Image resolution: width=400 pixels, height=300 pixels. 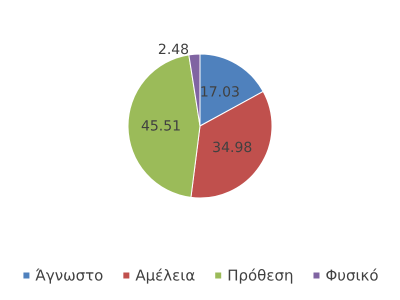 What do you see at coordinates (220, 92) in the screenshot?
I see `data-label: 17.03` at bounding box center [220, 92].